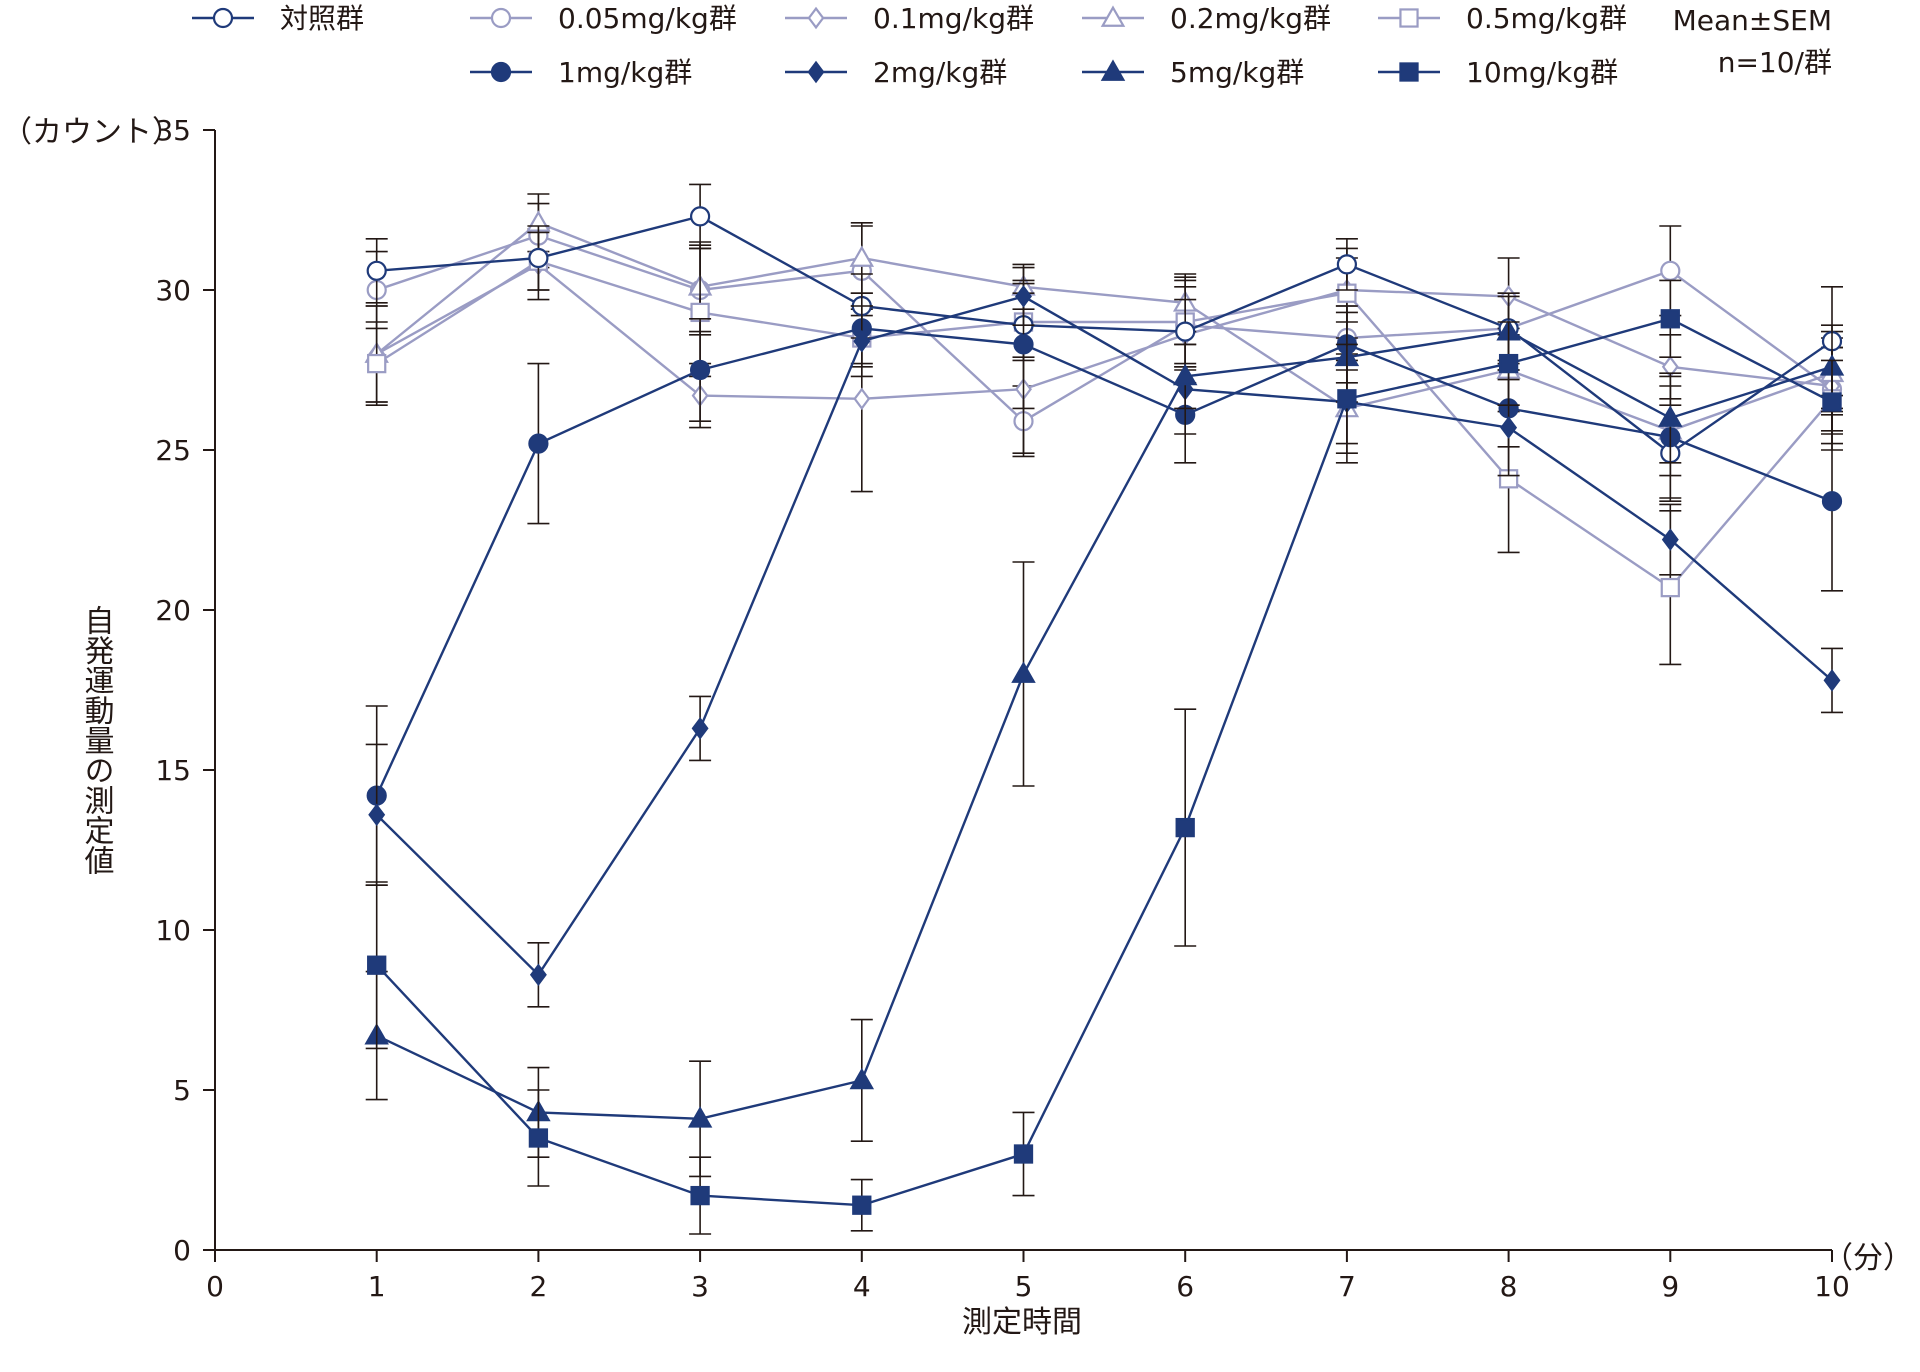  I want to click on x-tick-label: 0, so click(215, 1286).